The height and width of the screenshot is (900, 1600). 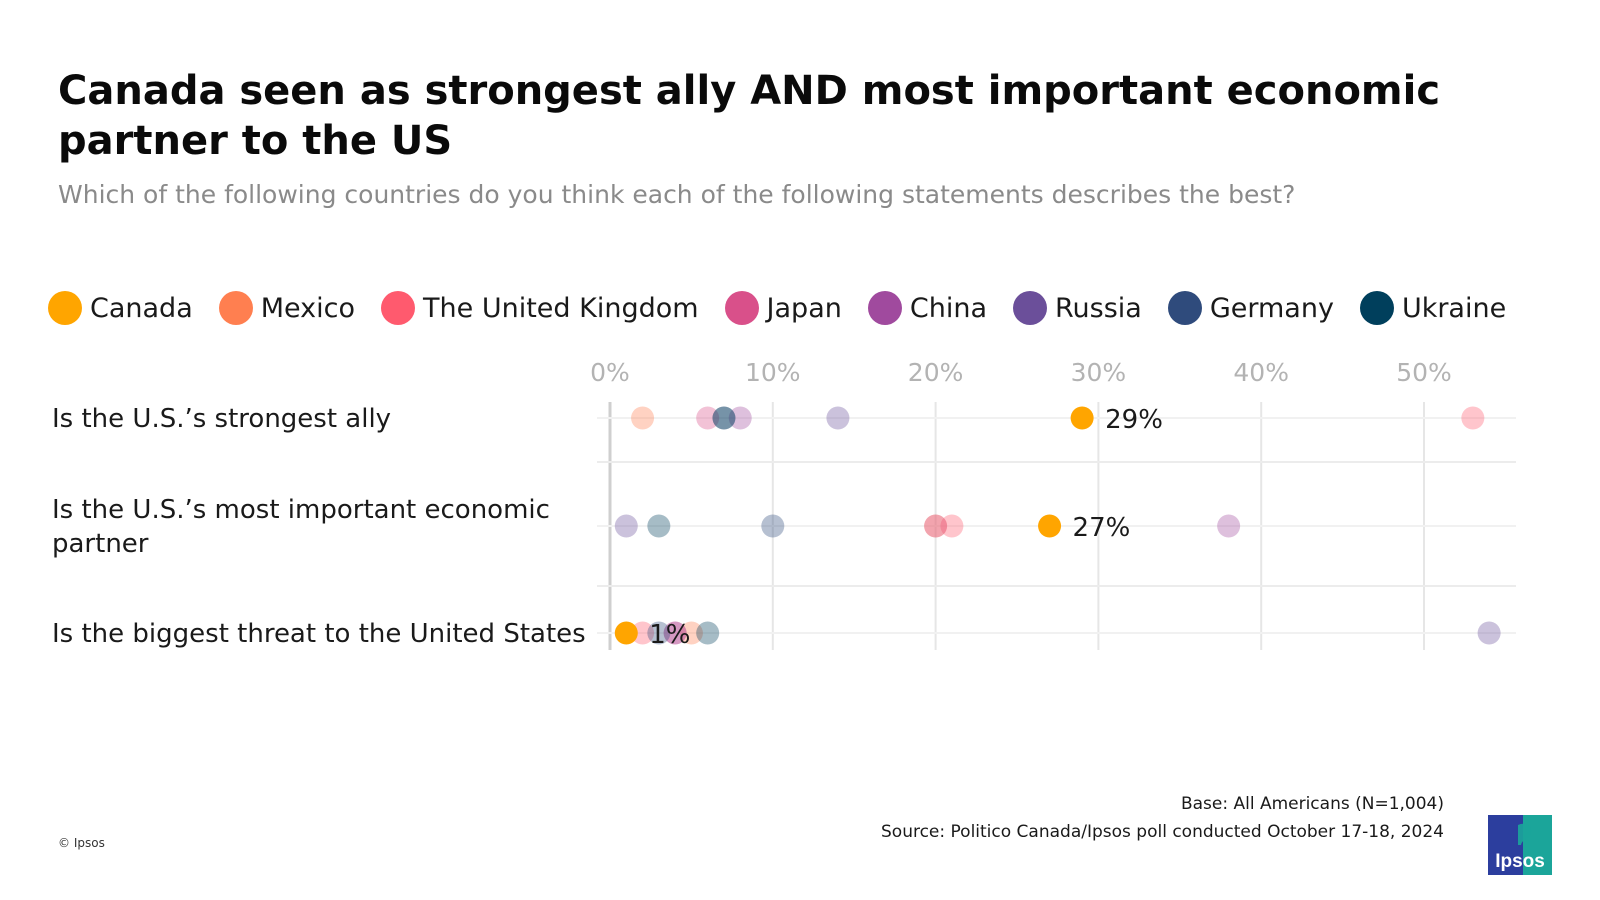 What do you see at coordinates (1271, 308) in the screenshot?
I see `legend-label: Germany` at bounding box center [1271, 308].